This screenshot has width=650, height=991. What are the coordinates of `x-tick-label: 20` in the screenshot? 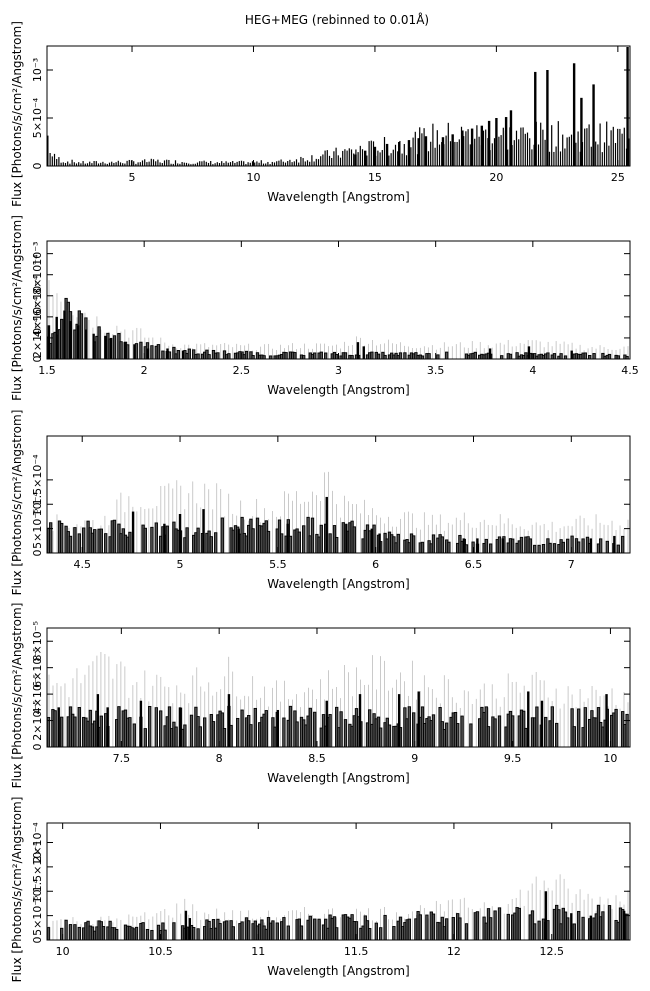 It's located at (496, 177).